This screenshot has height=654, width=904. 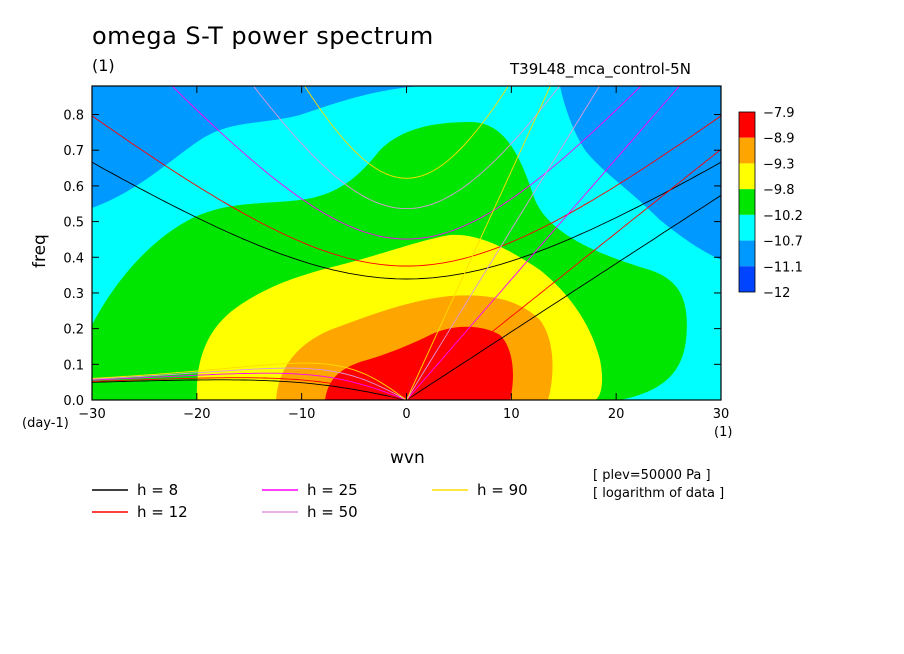 I want to click on colorbar-label: −9.8, so click(x=779, y=190).